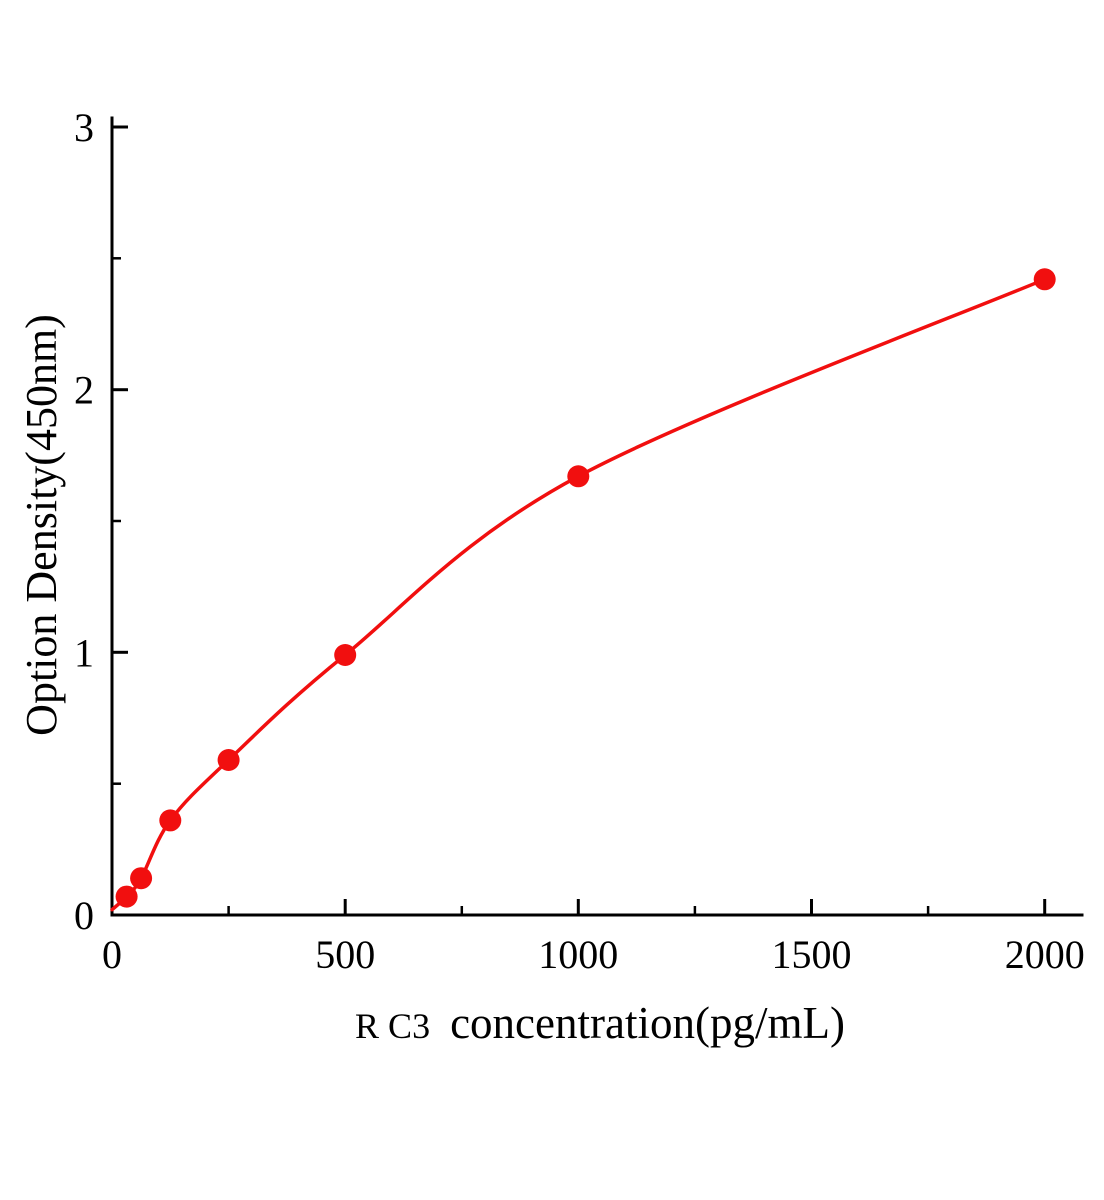 Image resolution: width=1104 pixels, height=1200 pixels. I want to click on y-axis-title: Option Density(450nm), so click(41, 525).